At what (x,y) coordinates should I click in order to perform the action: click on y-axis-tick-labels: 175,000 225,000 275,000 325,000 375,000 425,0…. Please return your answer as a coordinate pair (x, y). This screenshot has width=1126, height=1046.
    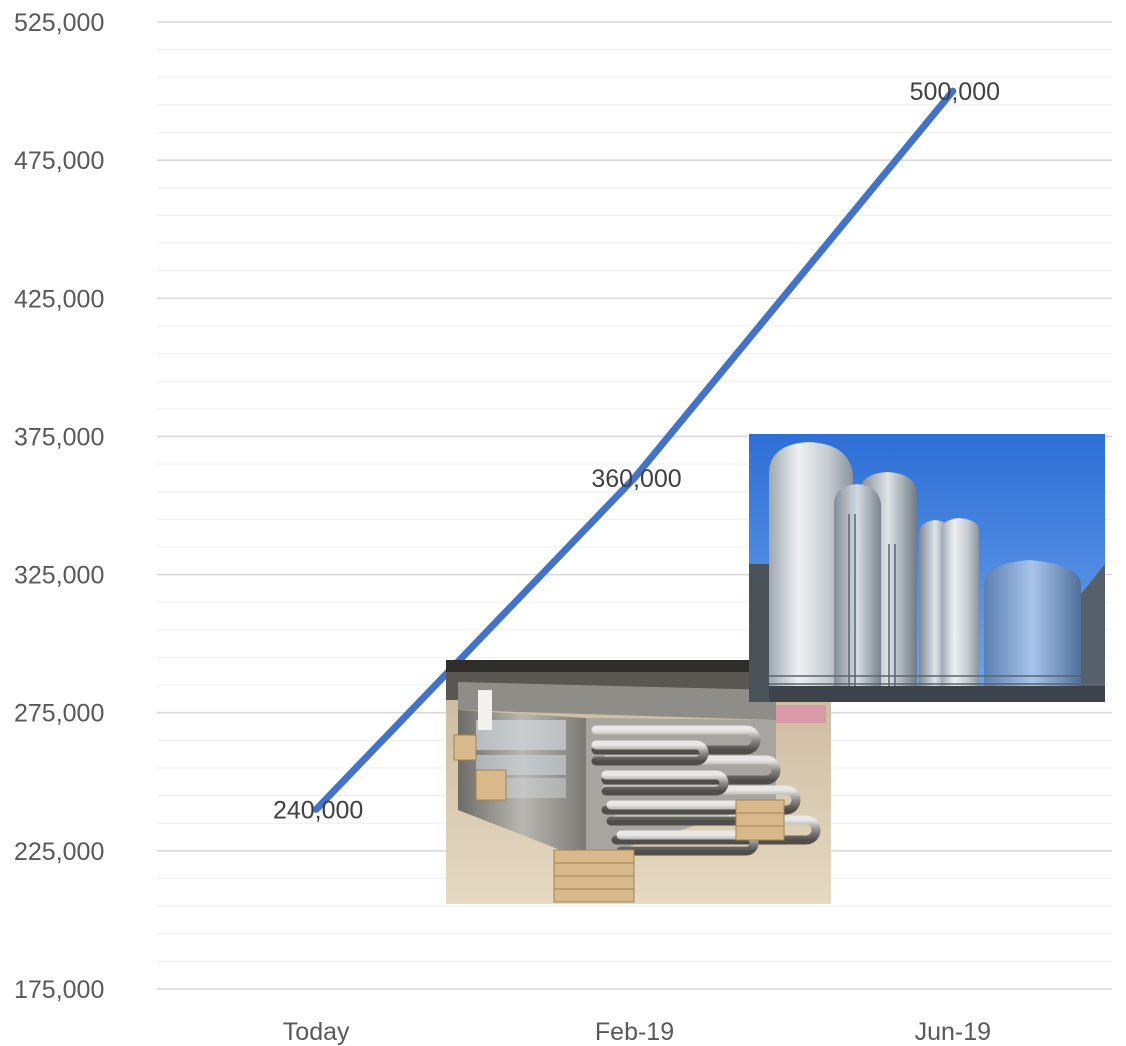
    Looking at the image, I should click on (59, 506).